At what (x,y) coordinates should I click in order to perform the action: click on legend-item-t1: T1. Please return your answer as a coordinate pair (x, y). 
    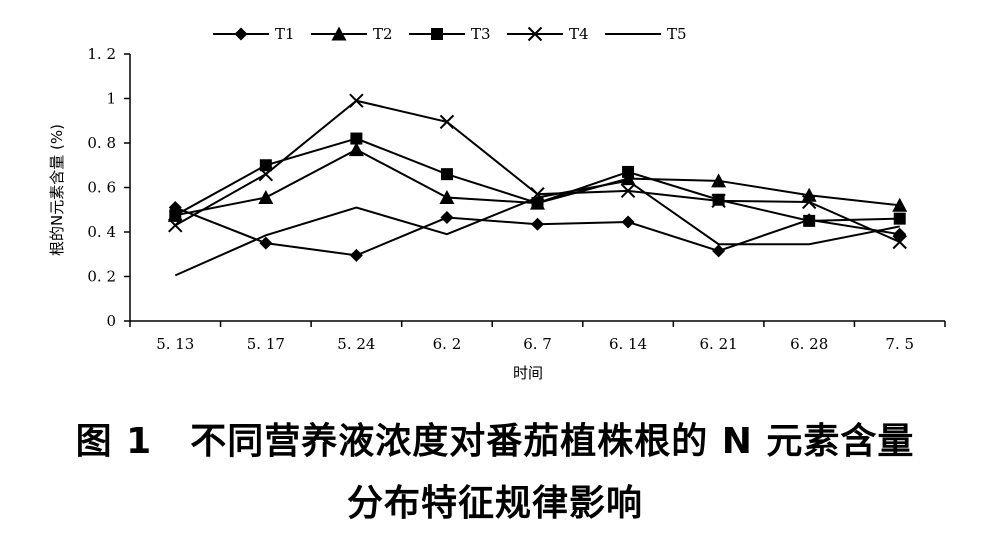
    Looking at the image, I should click on (254, 34).